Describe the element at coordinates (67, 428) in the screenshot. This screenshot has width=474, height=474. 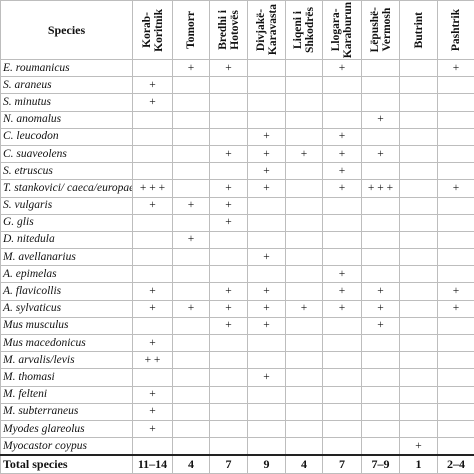
I see `species-name: Myodes glareolus` at that location.